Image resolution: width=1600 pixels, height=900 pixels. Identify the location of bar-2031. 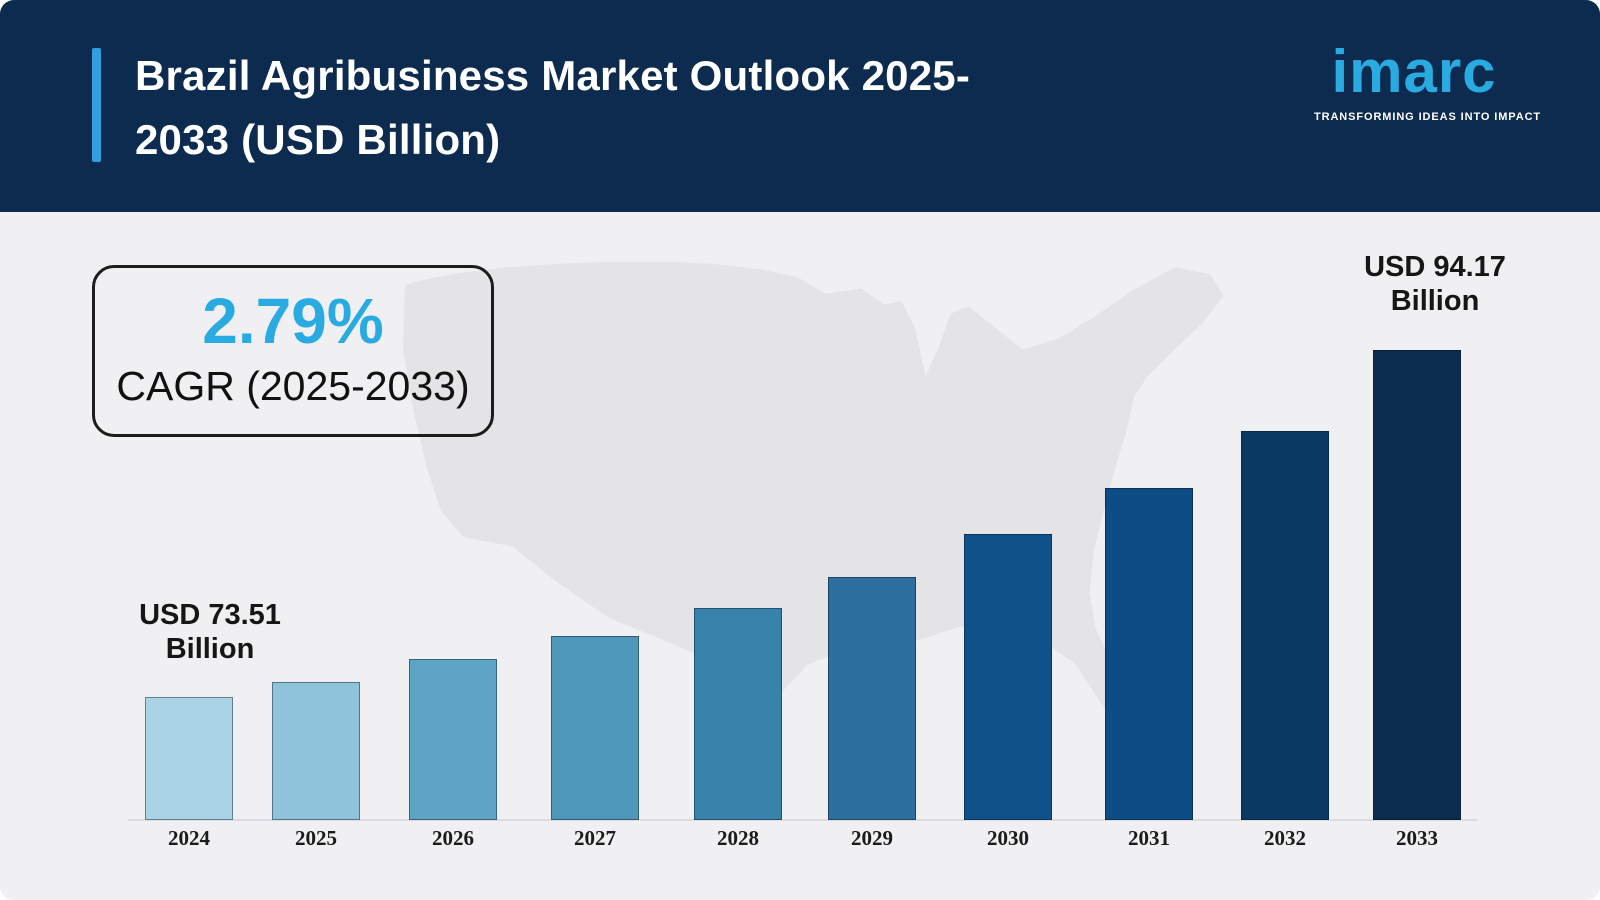
(1149, 654).